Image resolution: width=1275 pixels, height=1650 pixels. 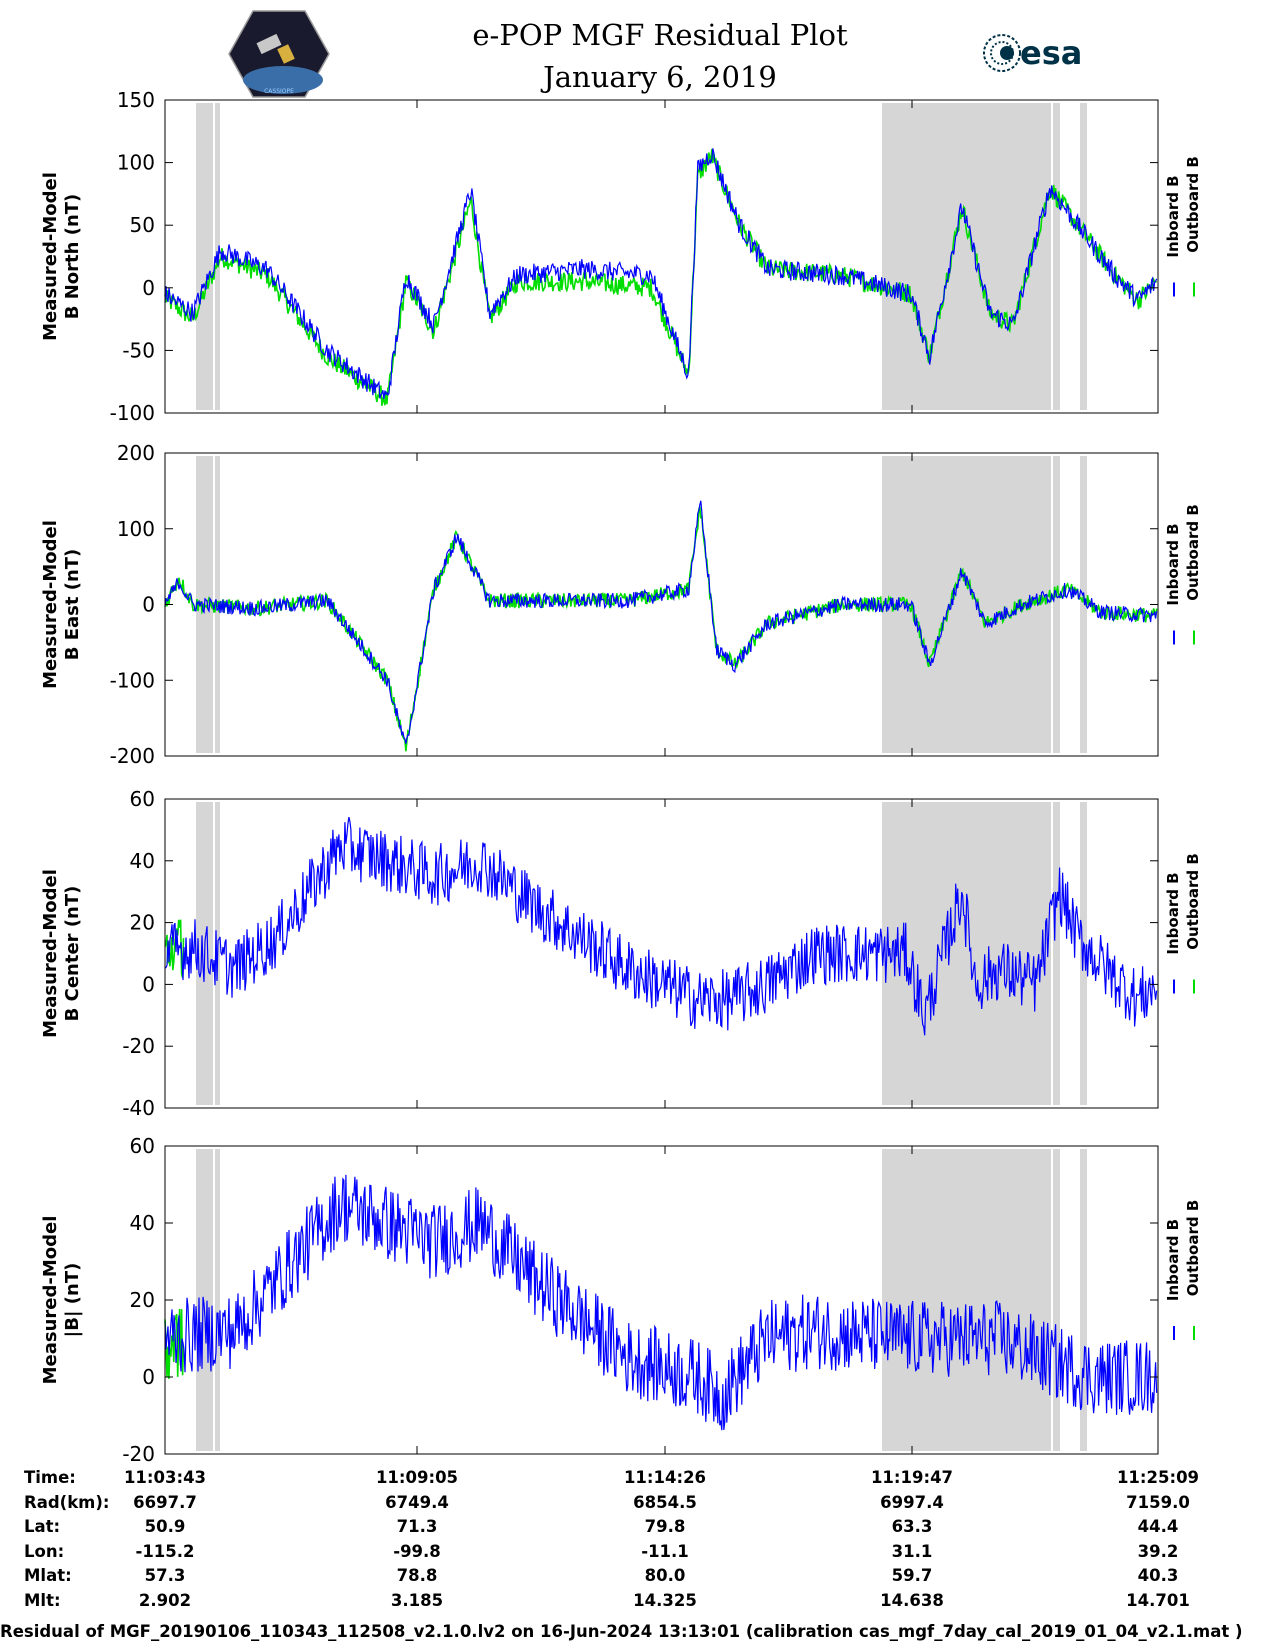 What do you see at coordinates (912, 1600) in the screenshot?
I see `info-value: 14.638` at bounding box center [912, 1600].